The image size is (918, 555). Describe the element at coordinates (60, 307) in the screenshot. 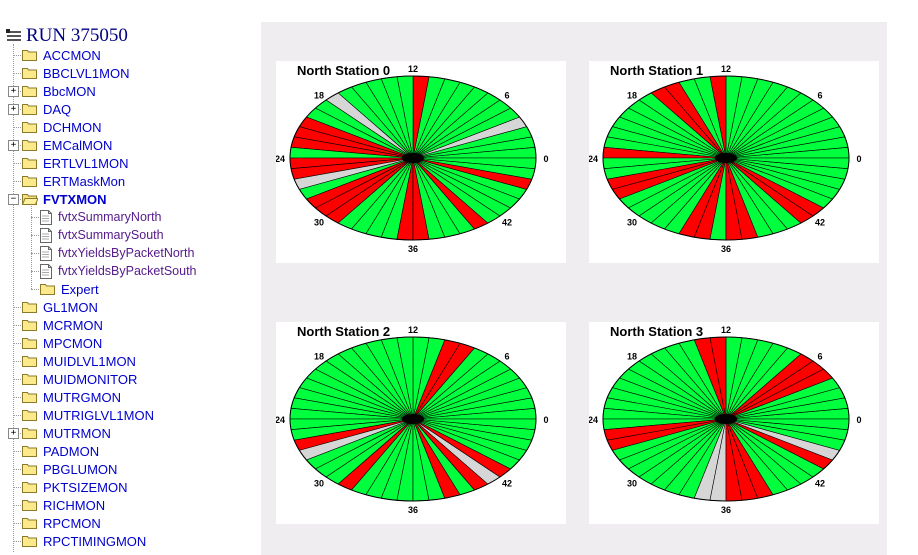

I see `tree-item-gl1mon: GL1MON` at that location.